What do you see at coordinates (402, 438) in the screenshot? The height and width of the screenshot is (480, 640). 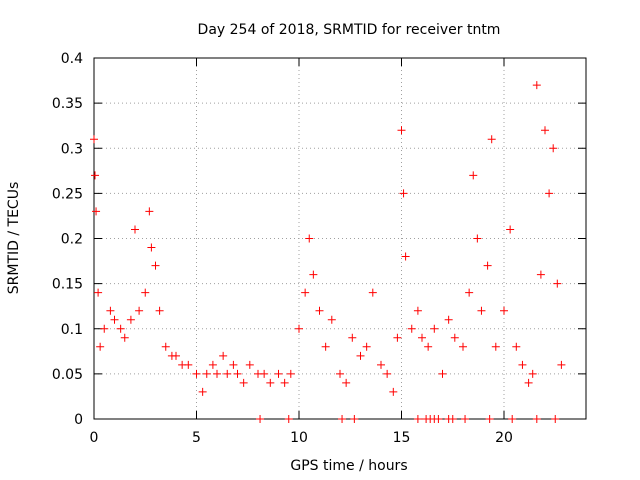 I see `x-tick-label: 15` at bounding box center [402, 438].